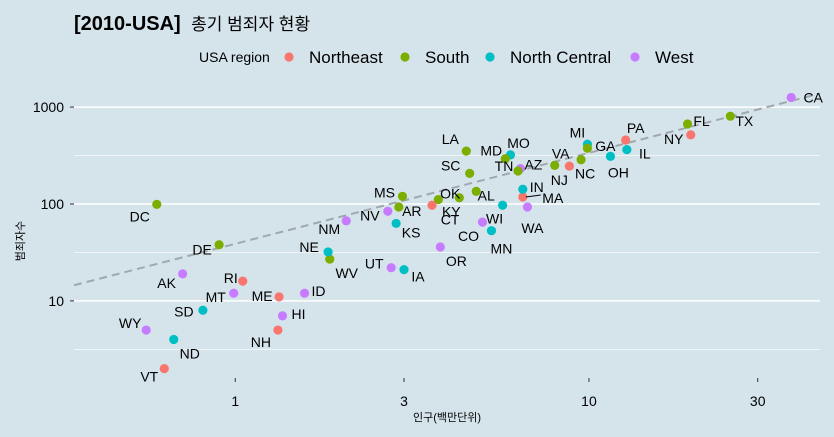  What do you see at coordinates (183, 311) in the screenshot?
I see `point-label-sd: SD` at bounding box center [183, 311].